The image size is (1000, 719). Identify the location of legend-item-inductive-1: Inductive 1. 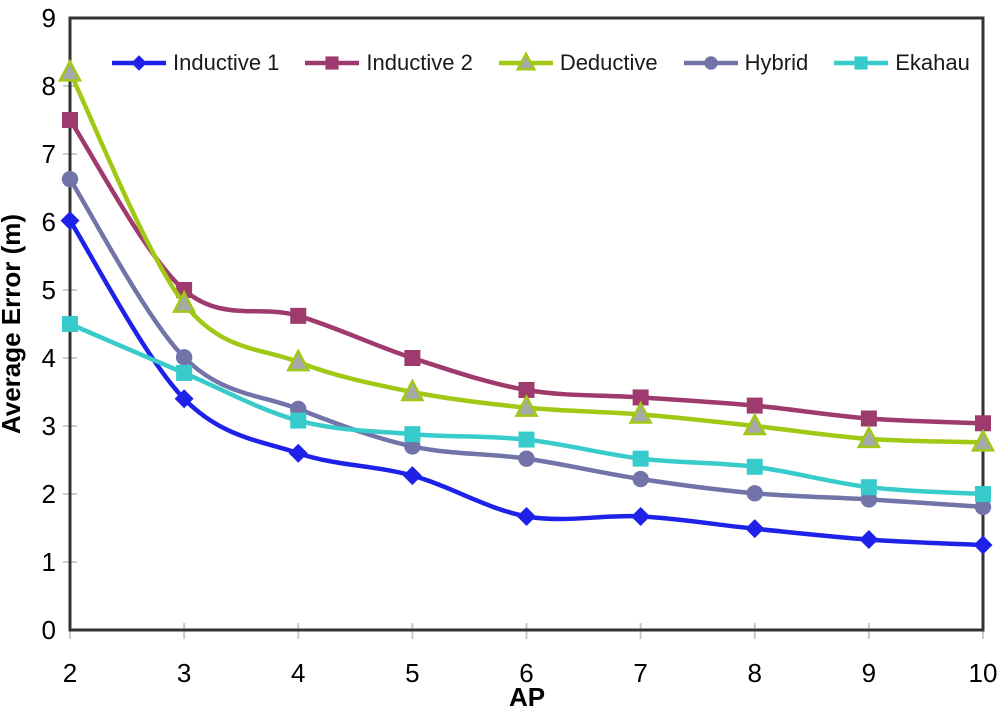
(195, 63).